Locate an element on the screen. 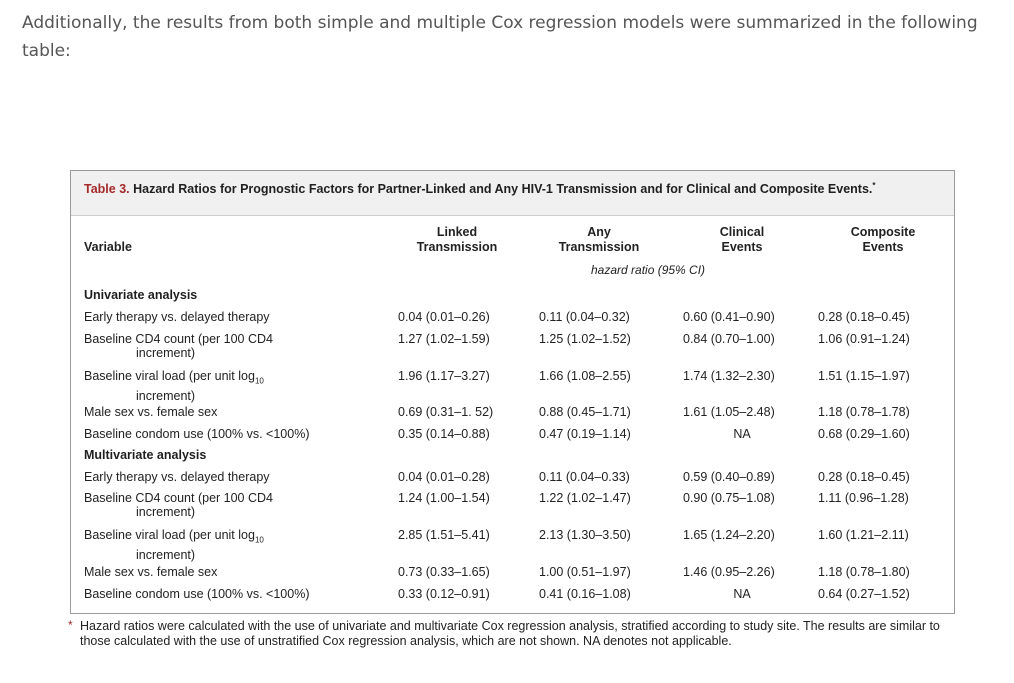 This screenshot has width=1014, height=683. cell-clinical: 1.65 (1.24–2.20) is located at coordinates (729, 535).